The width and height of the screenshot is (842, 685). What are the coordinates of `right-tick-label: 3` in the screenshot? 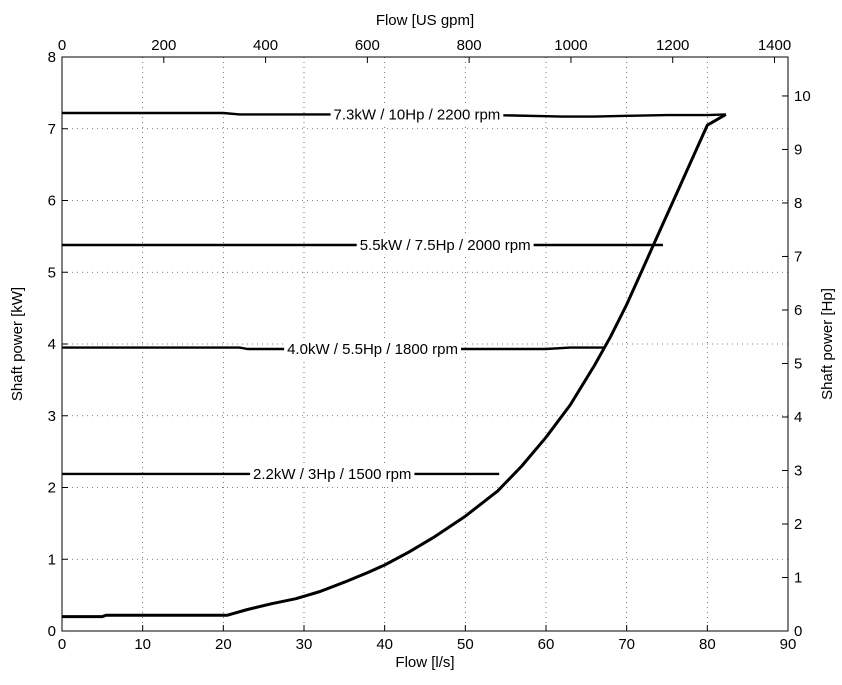 It's located at (798, 470).